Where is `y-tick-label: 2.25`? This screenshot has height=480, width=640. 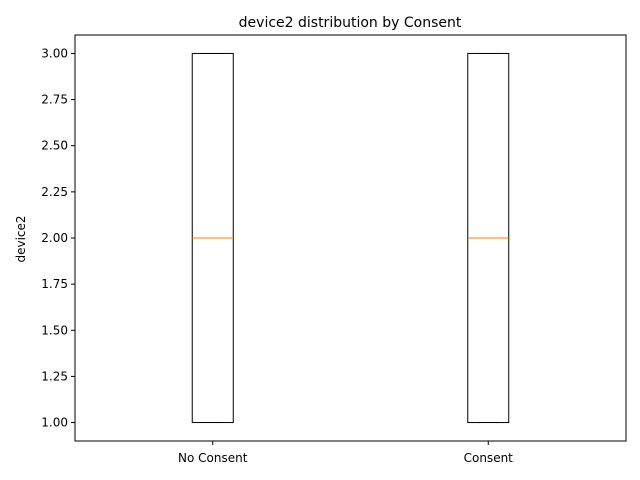
y-tick-label: 2.25 is located at coordinates (54, 192).